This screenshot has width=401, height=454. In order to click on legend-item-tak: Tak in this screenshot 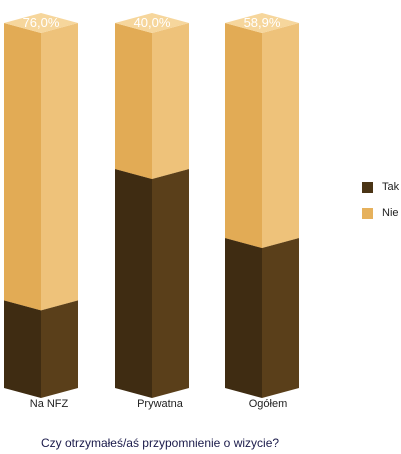, I will do `click(380, 187)`.